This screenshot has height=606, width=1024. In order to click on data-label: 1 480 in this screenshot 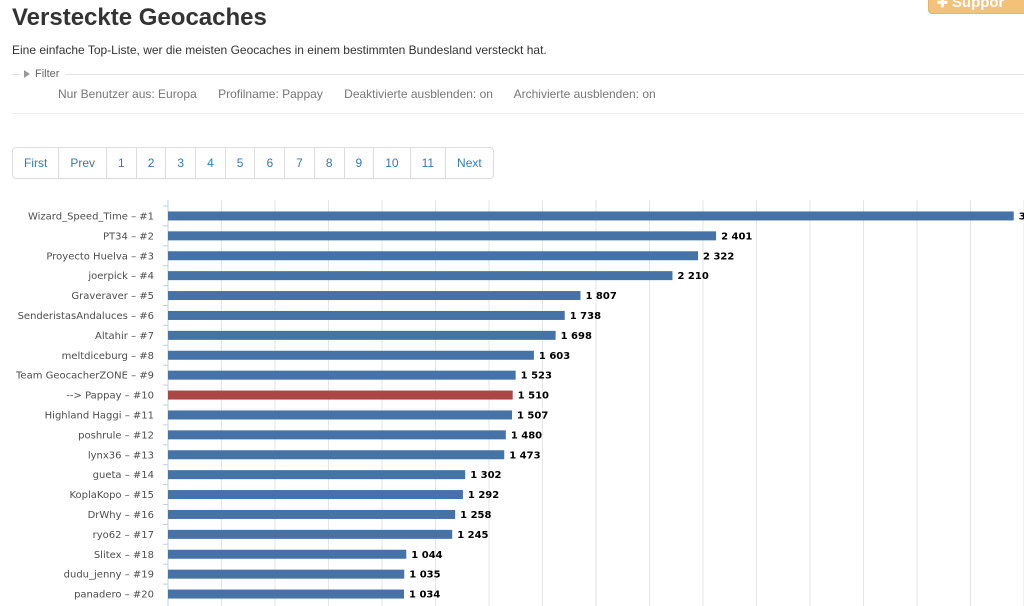, I will do `click(526, 435)`.